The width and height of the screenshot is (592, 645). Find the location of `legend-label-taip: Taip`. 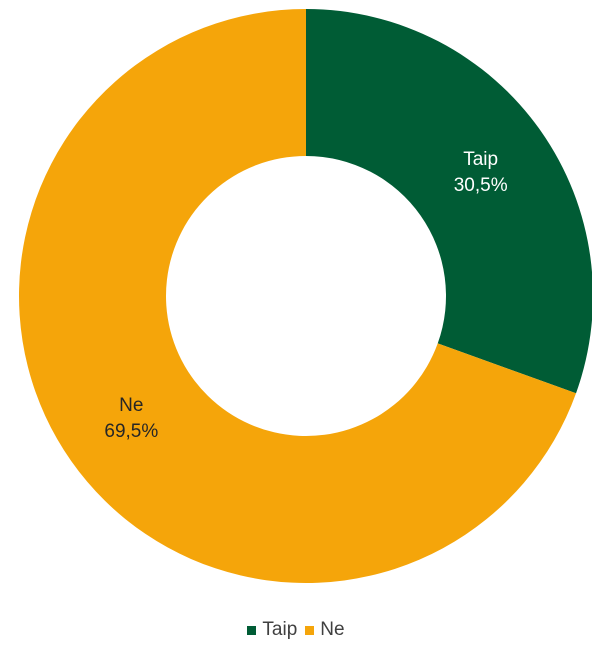

legend-label-taip: Taip is located at coordinates (280, 629).